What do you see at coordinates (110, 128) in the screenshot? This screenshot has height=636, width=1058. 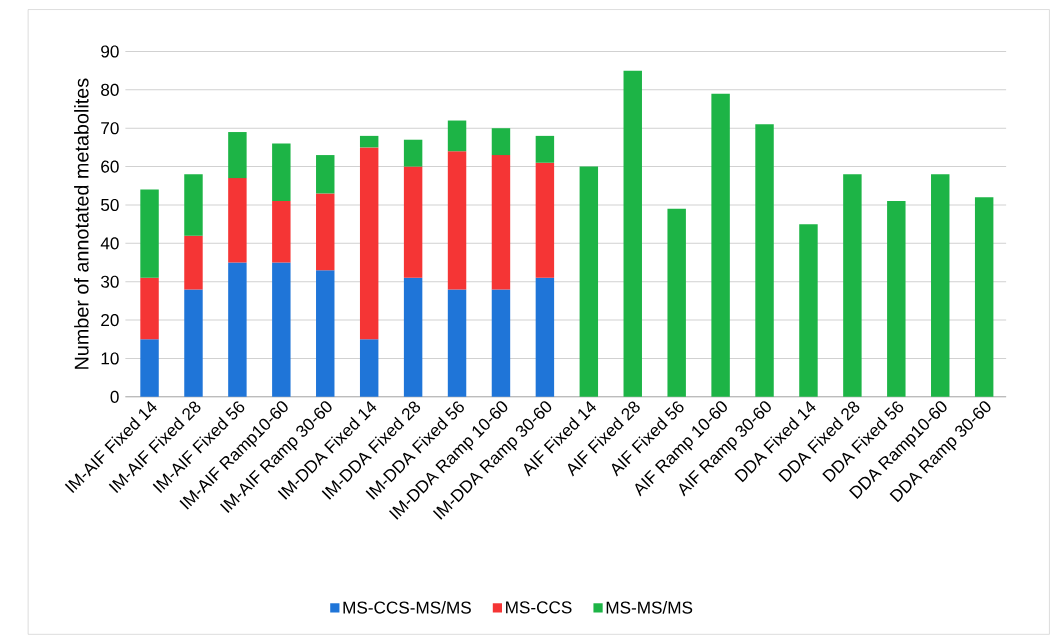 I see `y-tick-label: 70` at bounding box center [110, 128].